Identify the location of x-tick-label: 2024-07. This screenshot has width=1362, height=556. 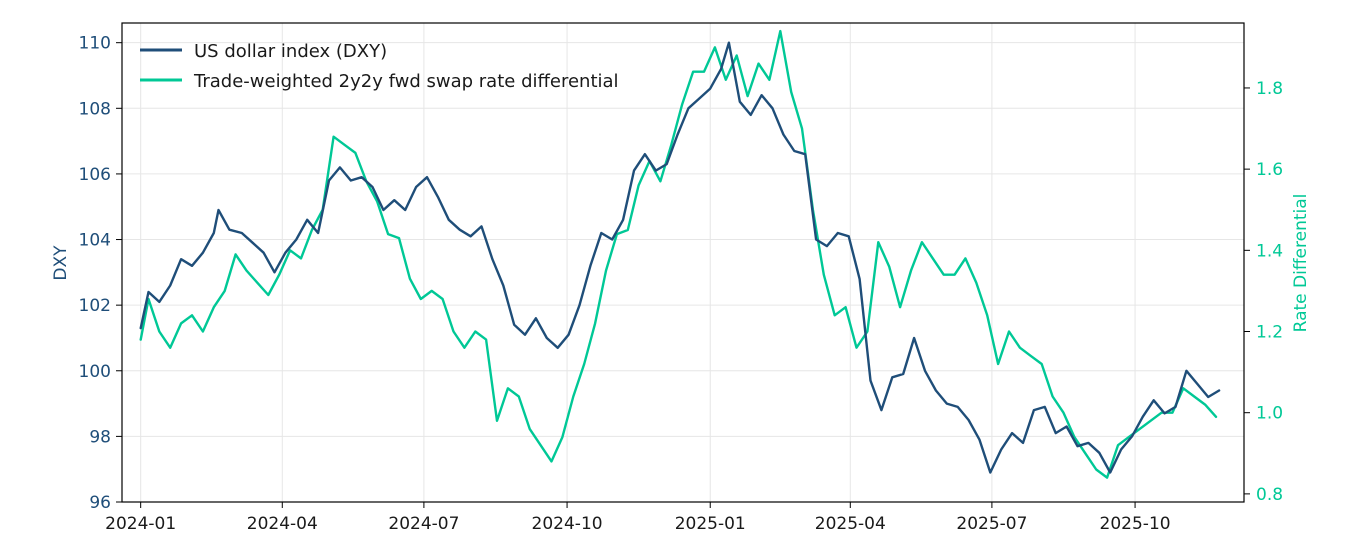
(423, 524).